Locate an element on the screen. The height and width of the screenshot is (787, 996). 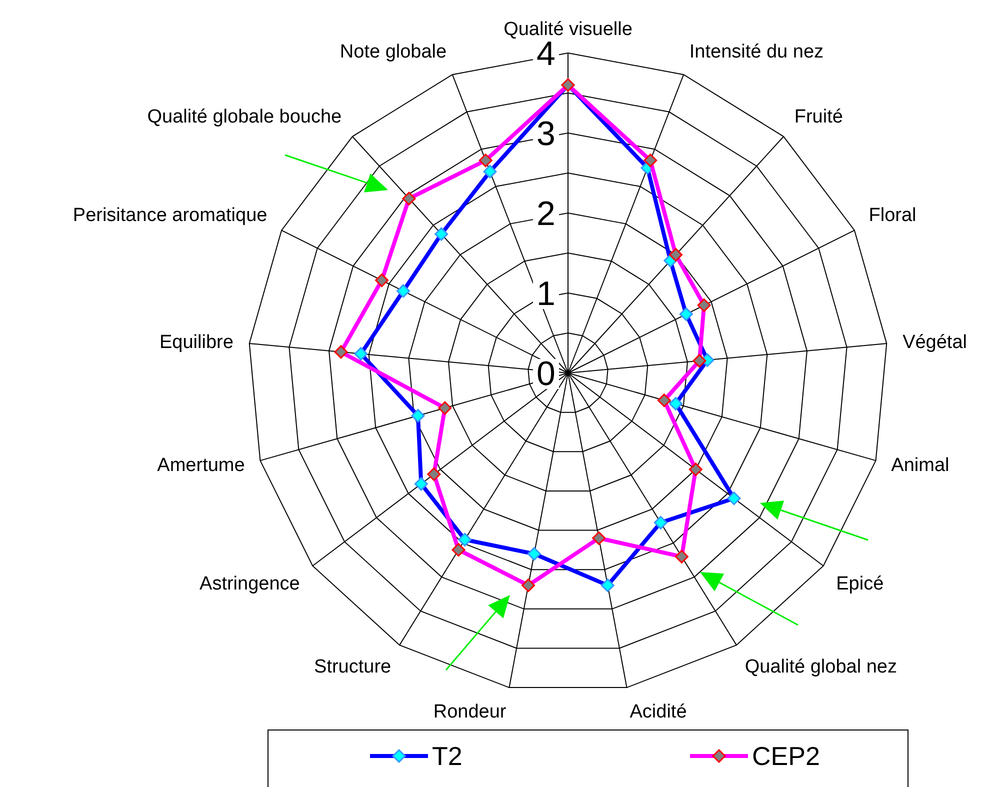
spoke-label: Rondeur is located at coordinates (470, 711).